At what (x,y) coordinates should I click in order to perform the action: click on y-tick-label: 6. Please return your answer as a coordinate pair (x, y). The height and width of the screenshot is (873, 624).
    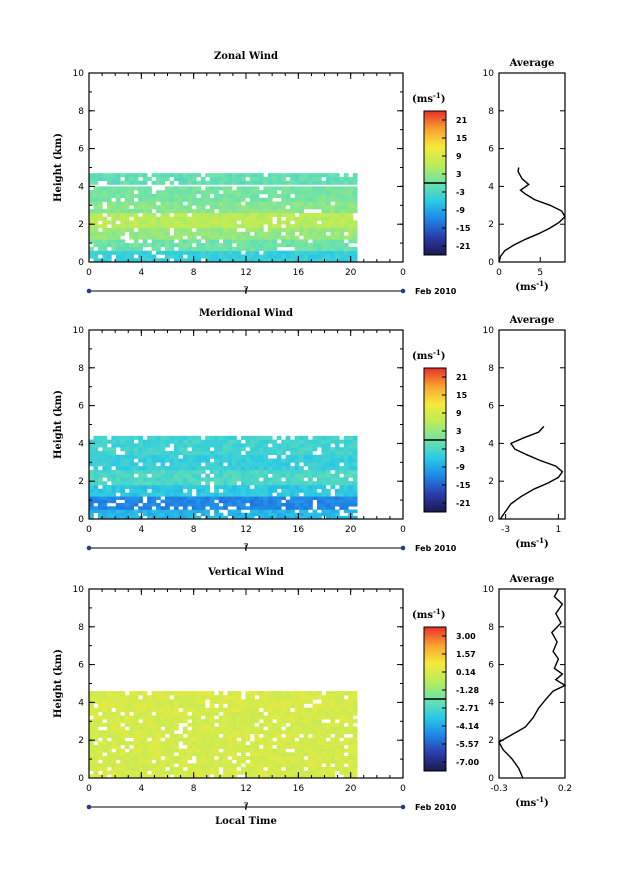
    Looking at the image, I should click on (81, 407).